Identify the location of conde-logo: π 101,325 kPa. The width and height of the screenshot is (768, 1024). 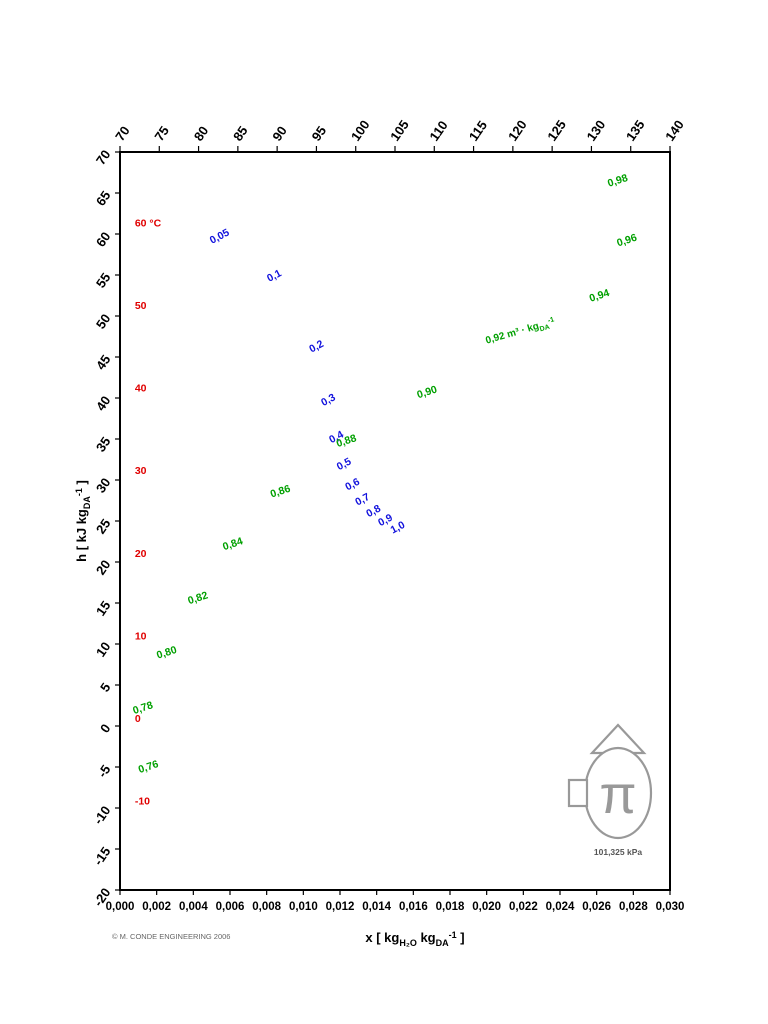
(610, 790).